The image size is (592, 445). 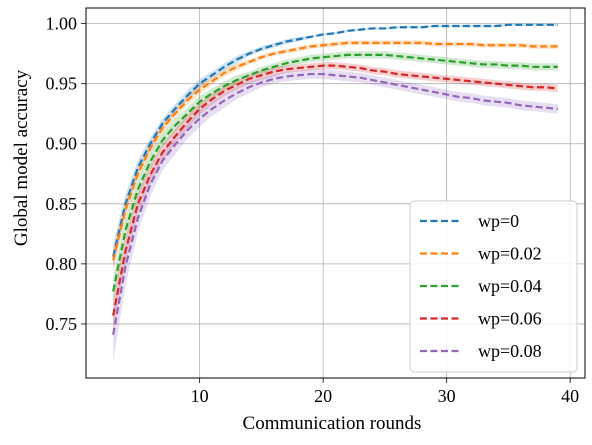 I want to click on x-tick-label: 10, so click(x=200, y=396).